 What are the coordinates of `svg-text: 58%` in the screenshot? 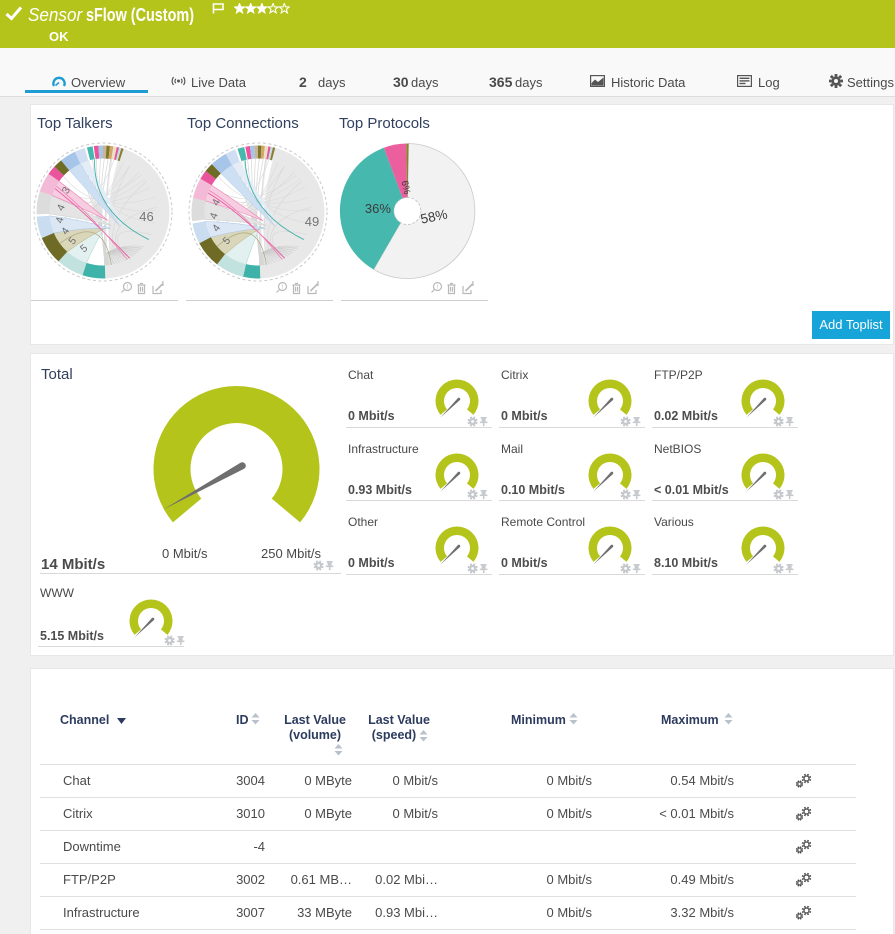 It's located at (434, 216).